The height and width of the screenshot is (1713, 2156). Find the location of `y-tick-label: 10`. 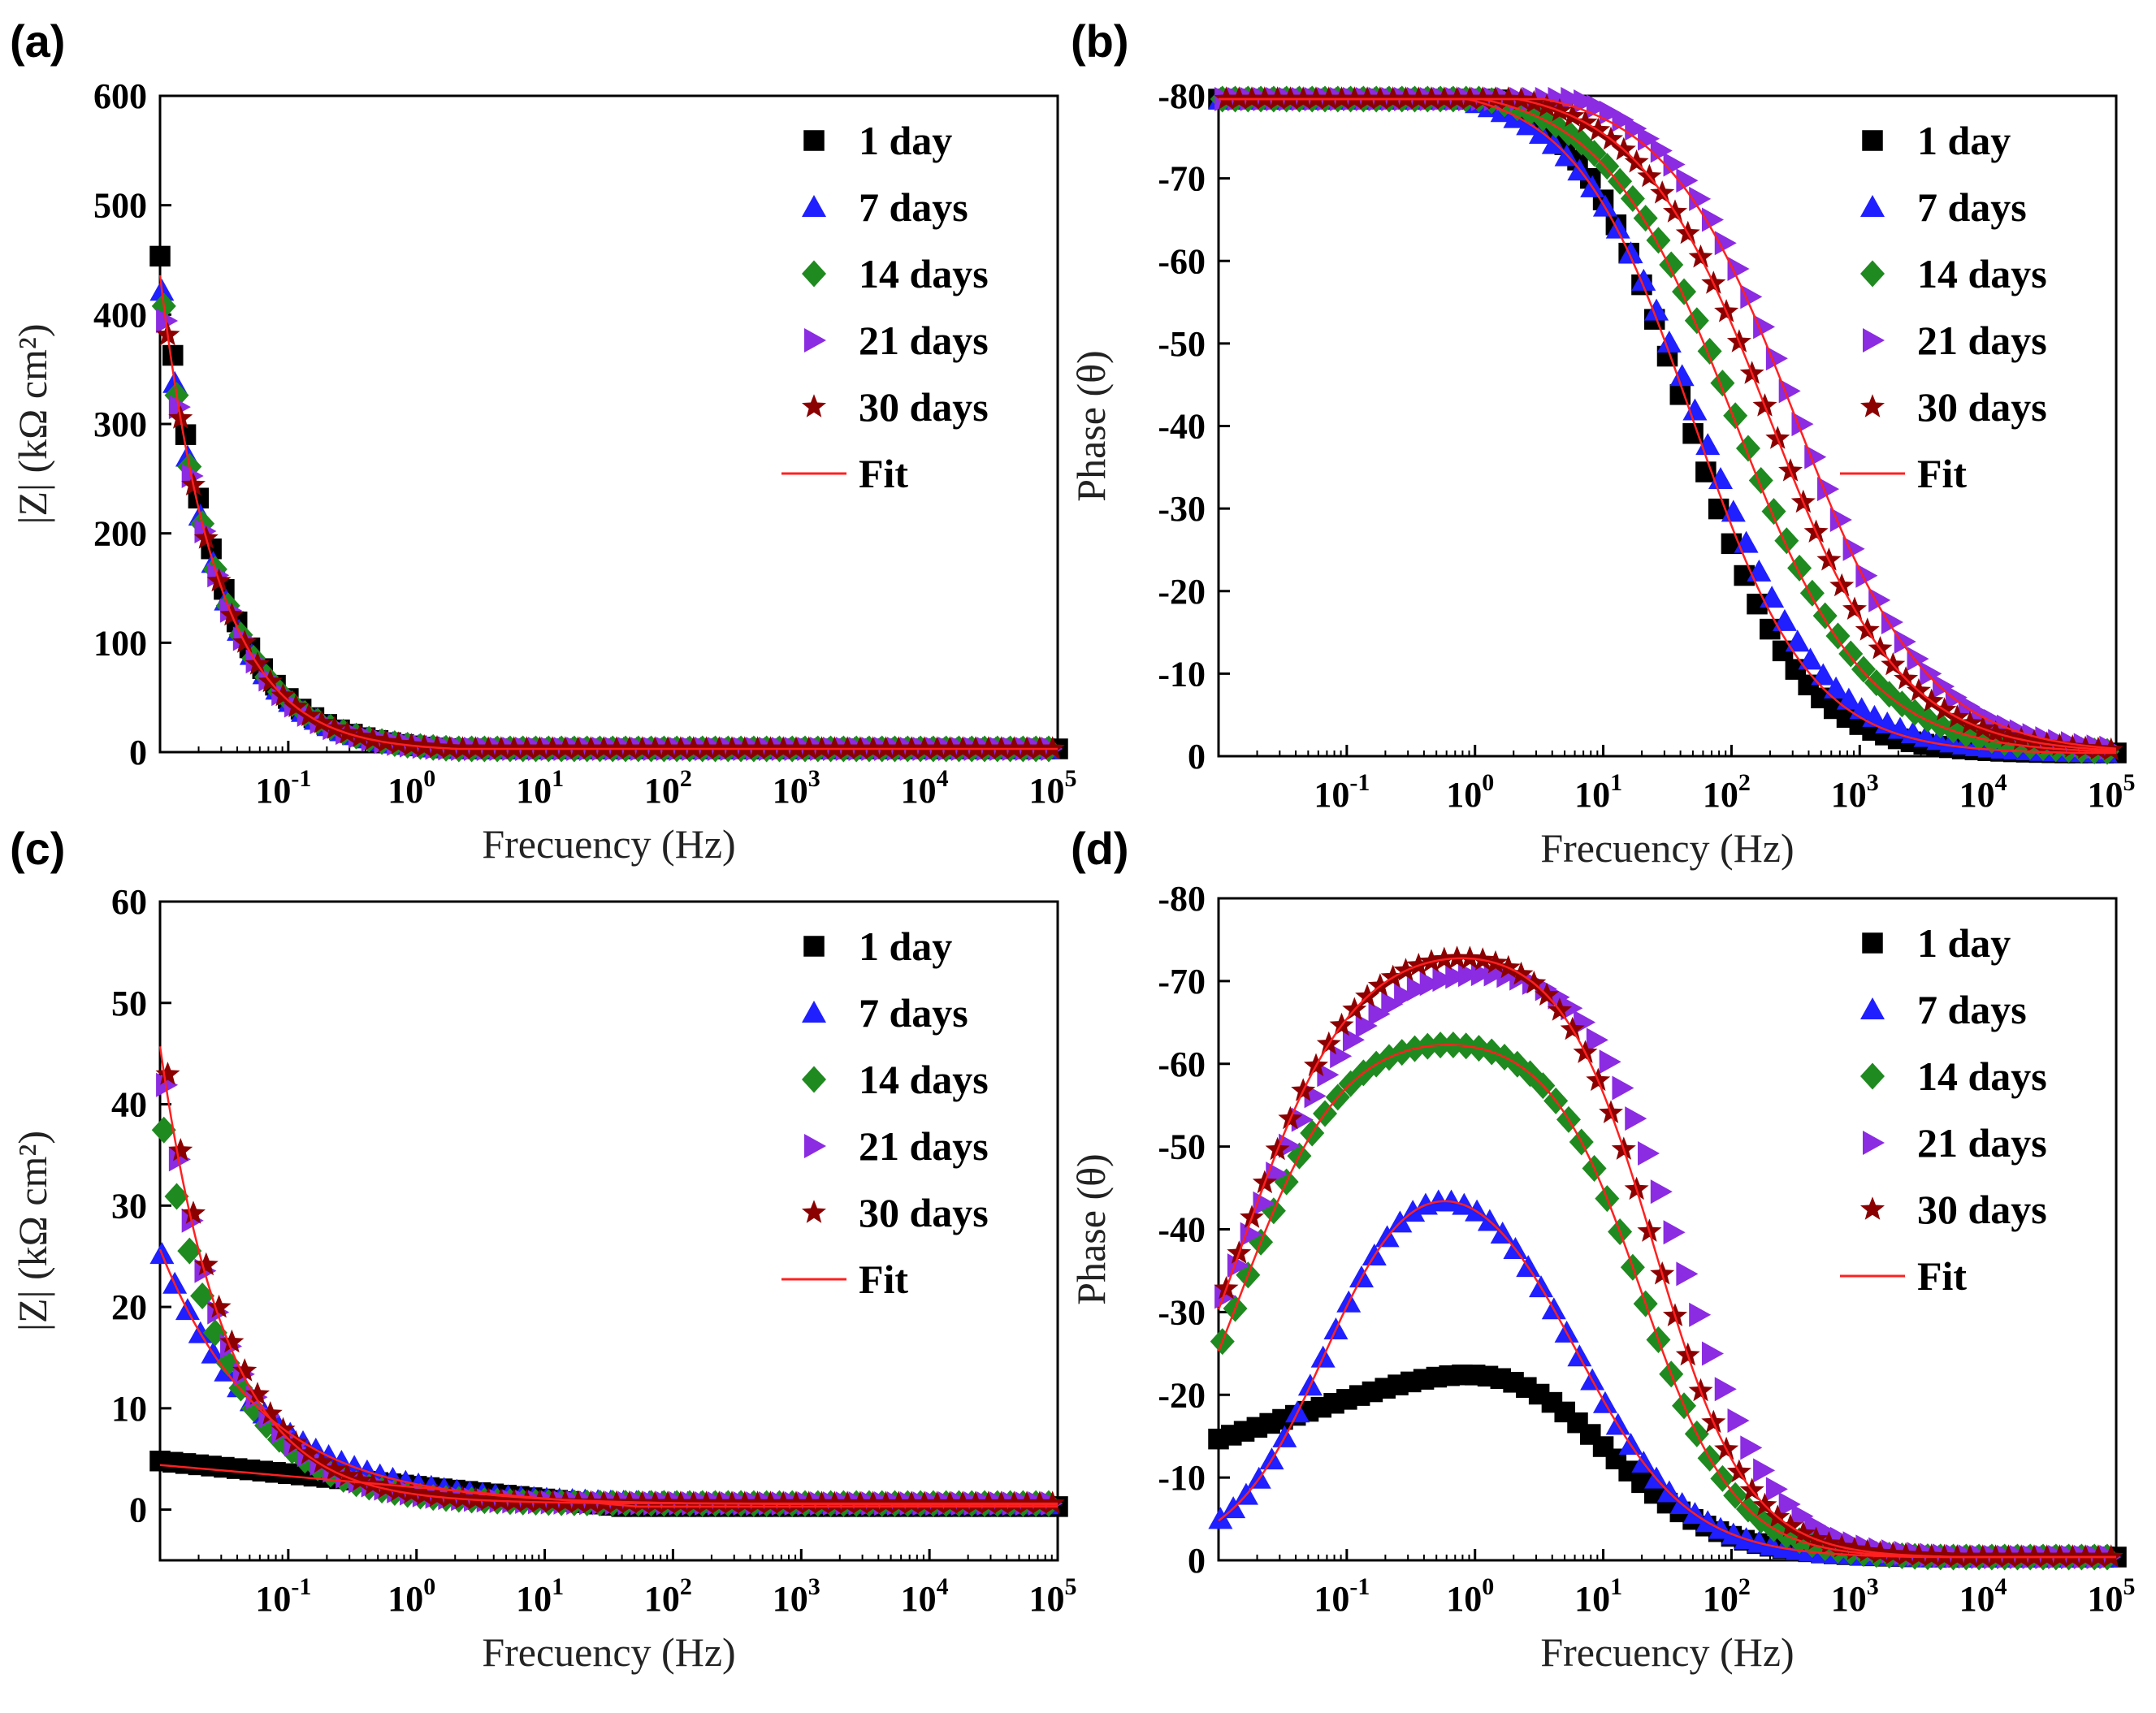

y-tick-label: 10 is located at coordinates (129, 1409).